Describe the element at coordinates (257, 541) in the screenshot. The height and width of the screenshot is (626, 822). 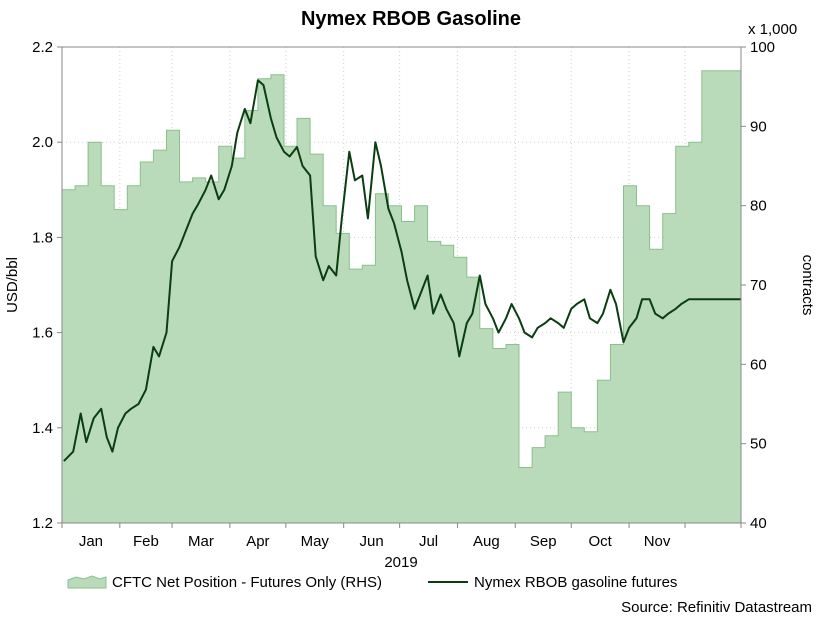
I see `x-tick-label: Apr` at that location.